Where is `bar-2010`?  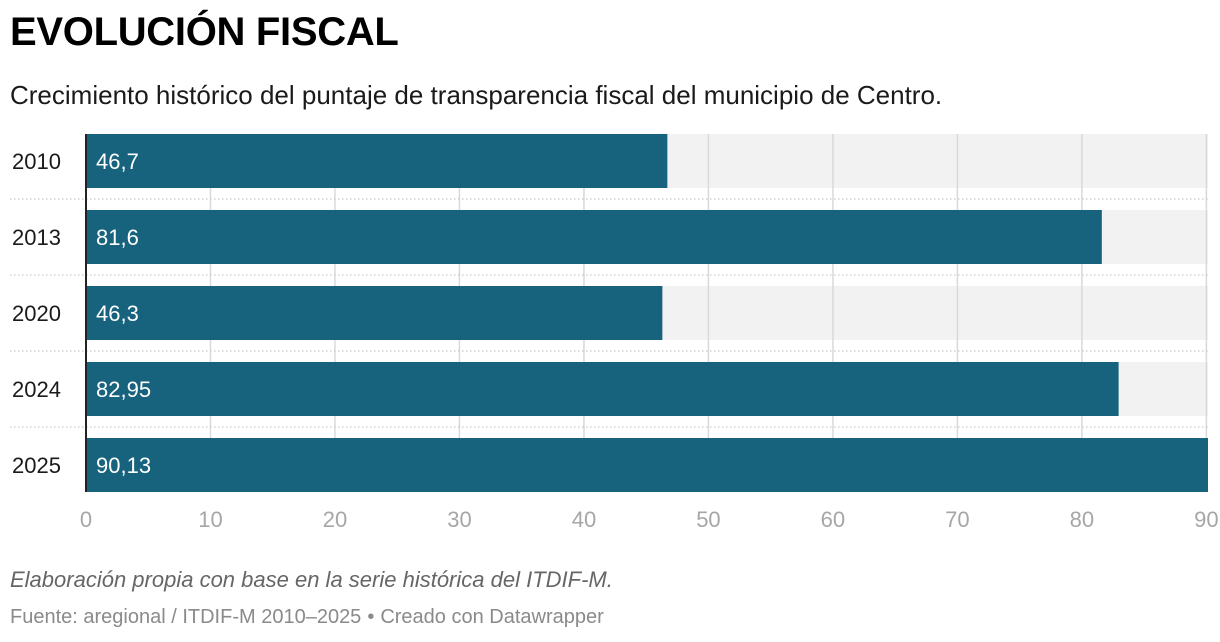 bar-2010 is located at coordinates (377, 161).